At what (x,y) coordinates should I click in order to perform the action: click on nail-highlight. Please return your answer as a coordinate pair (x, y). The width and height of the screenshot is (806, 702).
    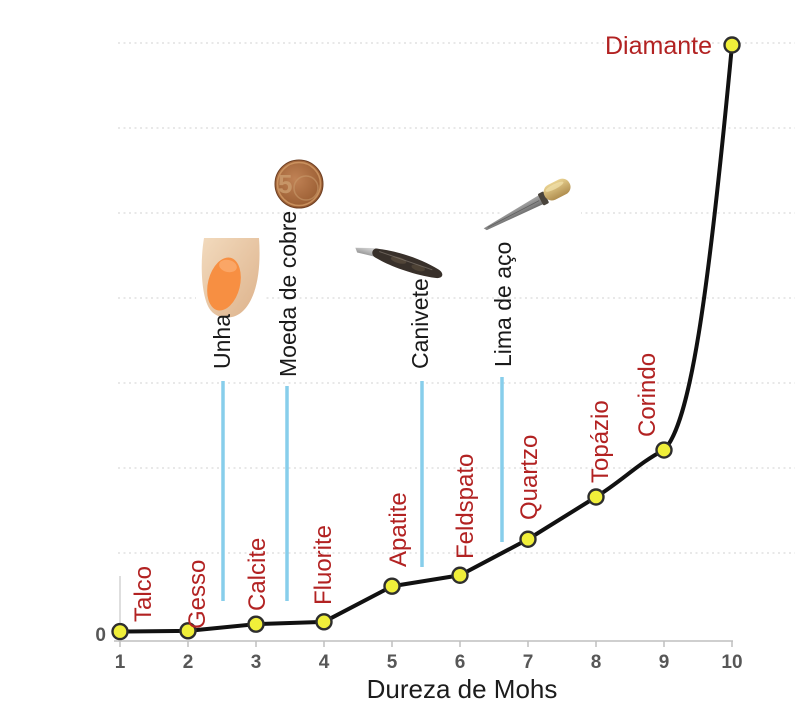
    Looking at the image, I should click on (228, 266).